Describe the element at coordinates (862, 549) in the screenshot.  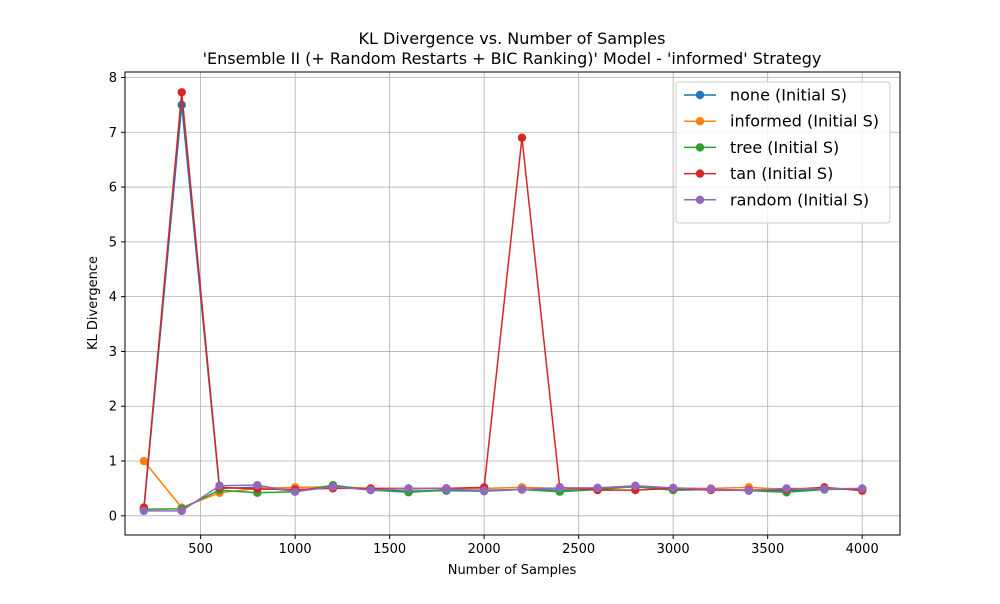
I see `x-tick-label: 4000` at that location.